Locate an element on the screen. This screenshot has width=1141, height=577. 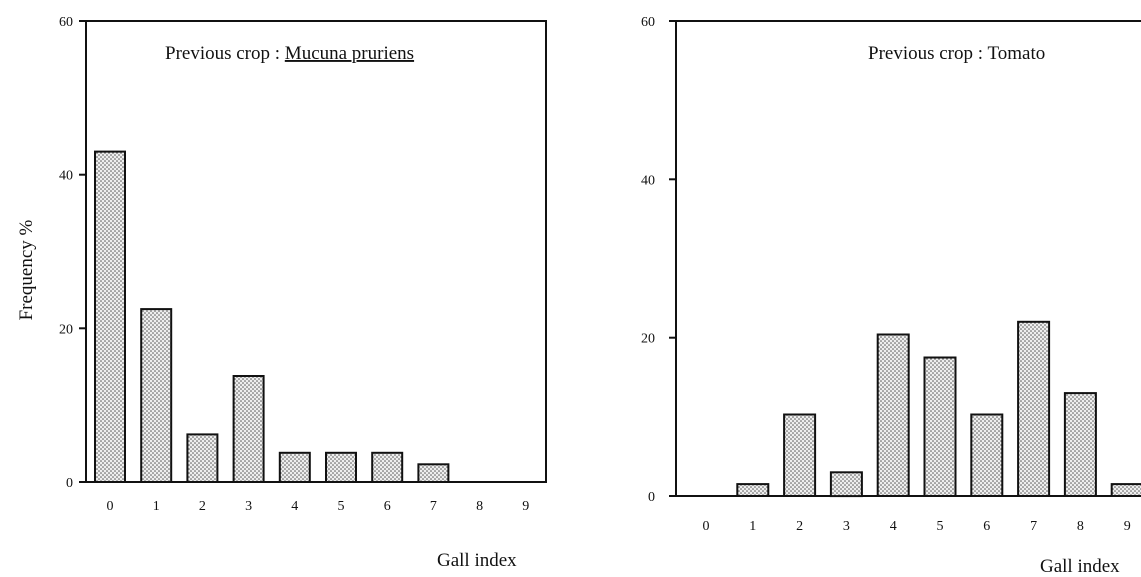
chart-title: Previous crop : Mucuna pruriens is located at coordinates (289, 53).